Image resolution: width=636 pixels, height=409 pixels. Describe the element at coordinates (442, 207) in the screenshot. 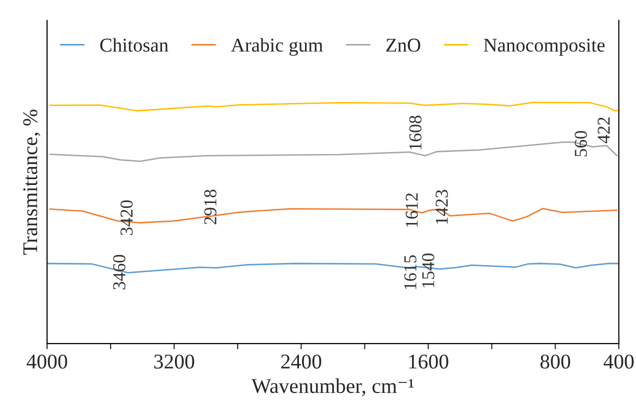

I see `annotation: 1423` at that location.